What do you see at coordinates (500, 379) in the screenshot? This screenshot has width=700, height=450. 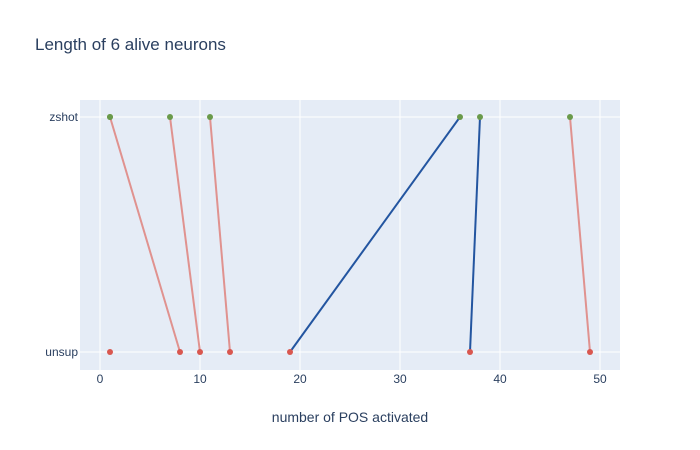 I see `x-tick-label: 40` at bounding box center [500, 379].